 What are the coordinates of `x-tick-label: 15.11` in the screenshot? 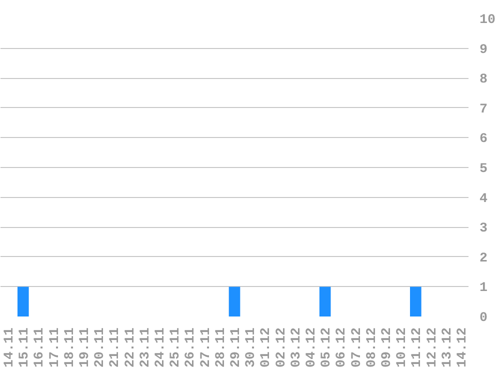 It's located at (25, 347).